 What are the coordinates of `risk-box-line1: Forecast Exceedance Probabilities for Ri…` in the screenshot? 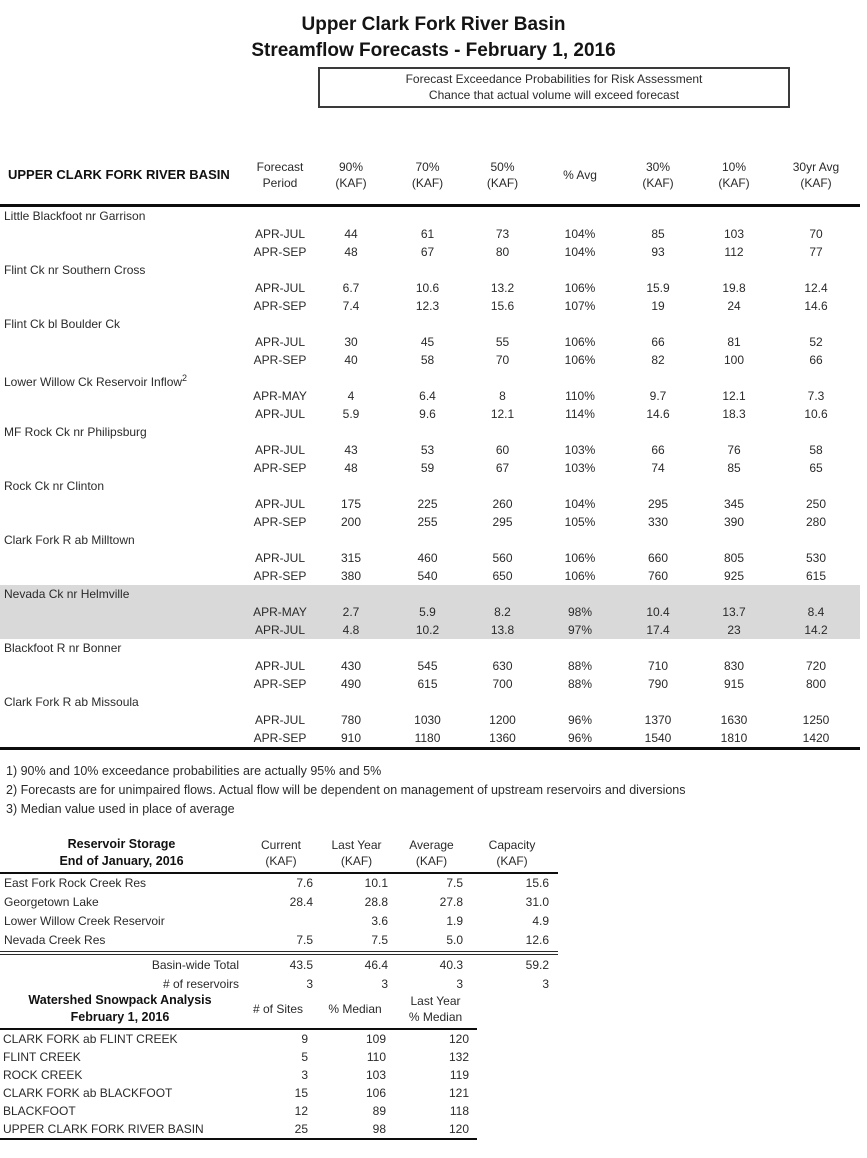 It's located at (554, 79).